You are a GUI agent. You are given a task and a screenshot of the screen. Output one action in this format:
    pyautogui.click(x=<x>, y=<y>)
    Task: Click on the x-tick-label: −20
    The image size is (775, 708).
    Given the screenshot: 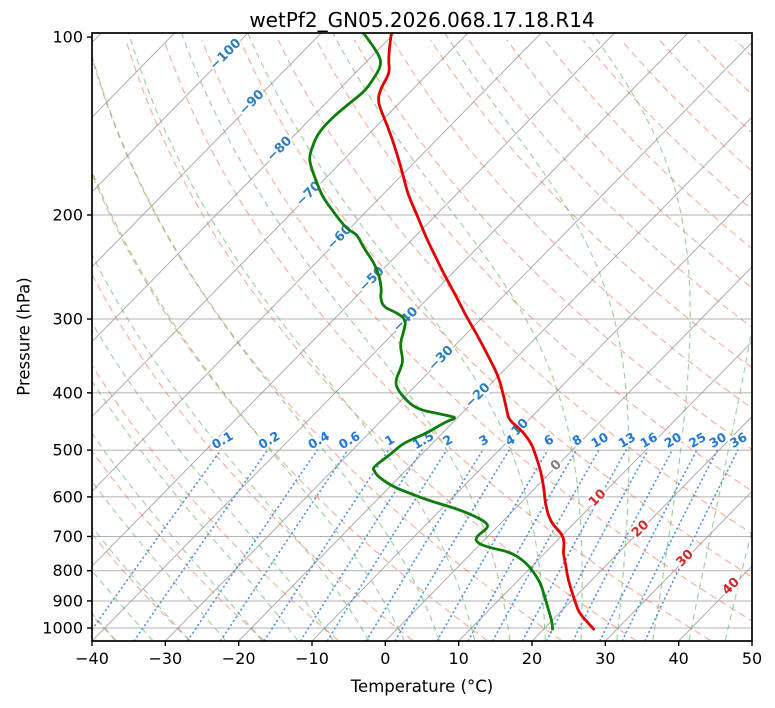 What is the action you would take?
    pyautogui.click(x=239, y=658)
    